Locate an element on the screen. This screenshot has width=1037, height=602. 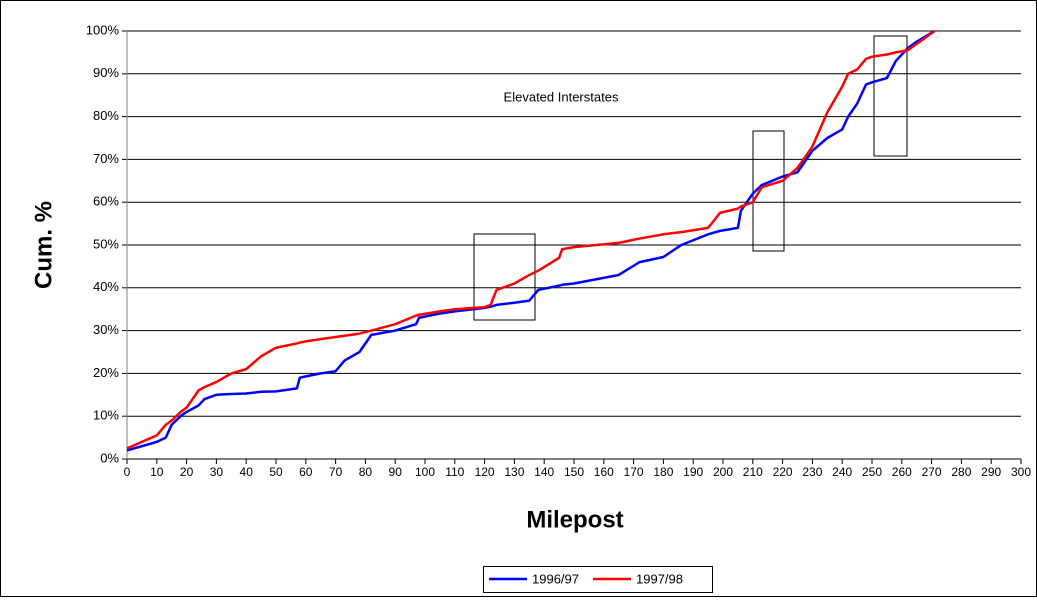
x-tick-label: 160 is located at coordinates (604, 472).